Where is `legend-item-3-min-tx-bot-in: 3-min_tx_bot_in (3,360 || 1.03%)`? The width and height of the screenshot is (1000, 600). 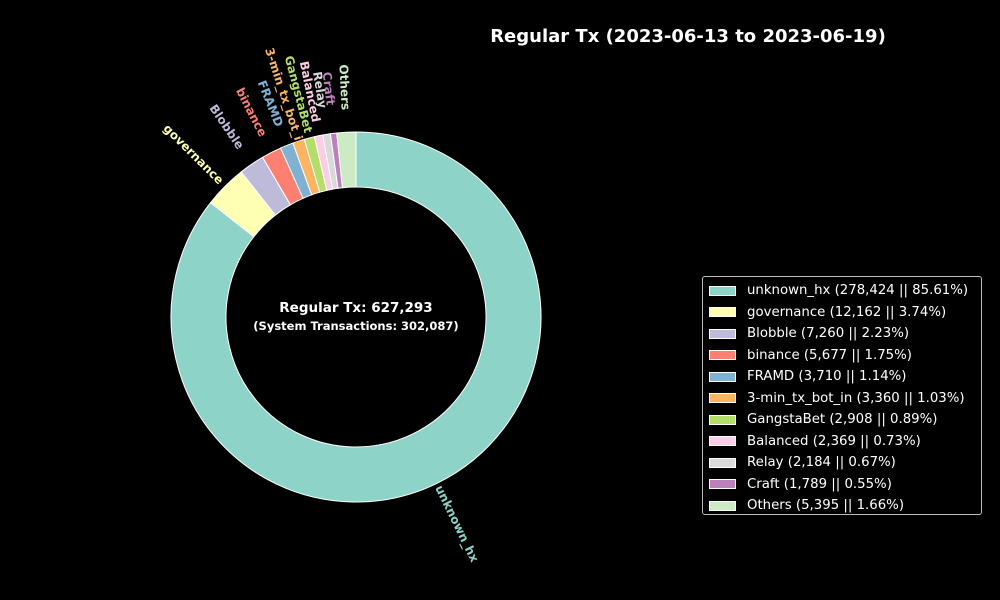 legend-item-3-min-tx-bot-in: 3-min_tx_bot_in (3,360 || 1.03%) is located at coordinates (842, 399).